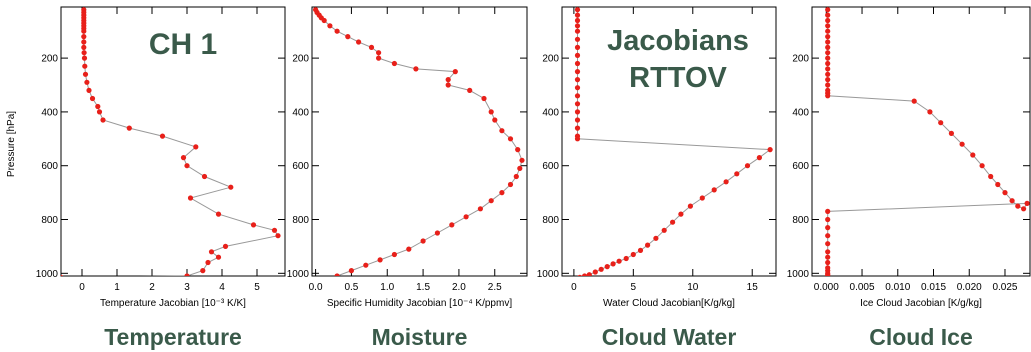 The width and height of the screenshot is (1031, 352). I want to click on panel-caption: Moisture, so click(420, 337).